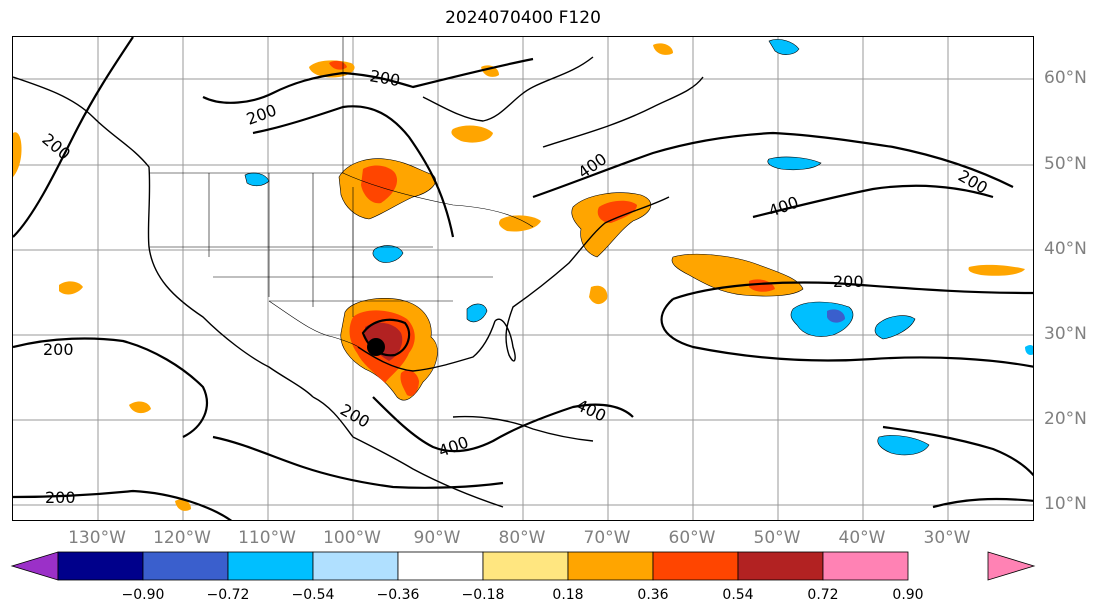  I want to click on hudson-warm-patch, so click(472, 134).